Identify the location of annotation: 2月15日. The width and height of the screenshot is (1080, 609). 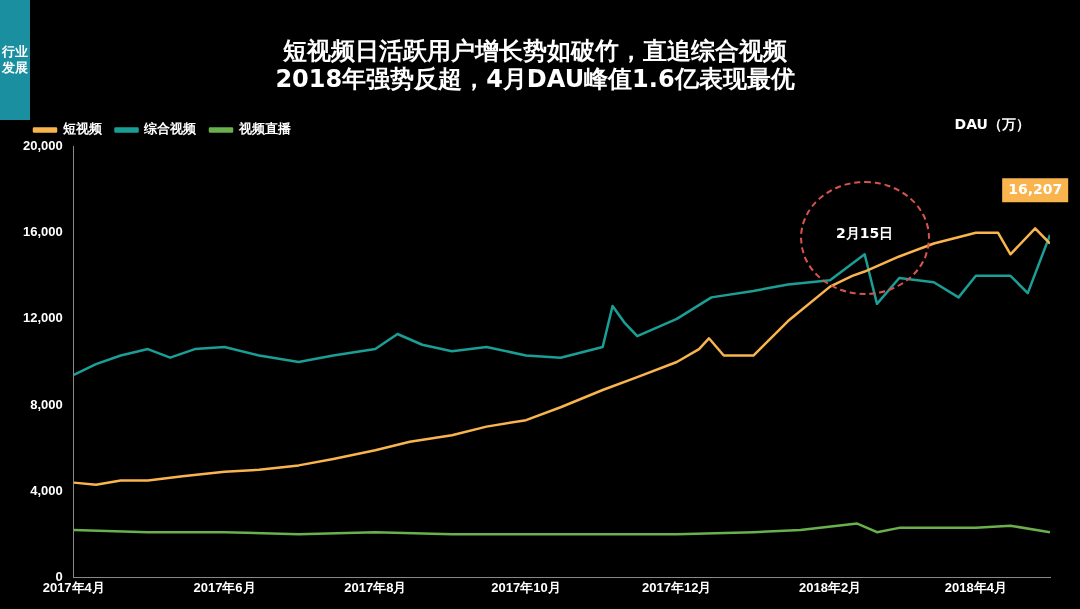
(865, 232).